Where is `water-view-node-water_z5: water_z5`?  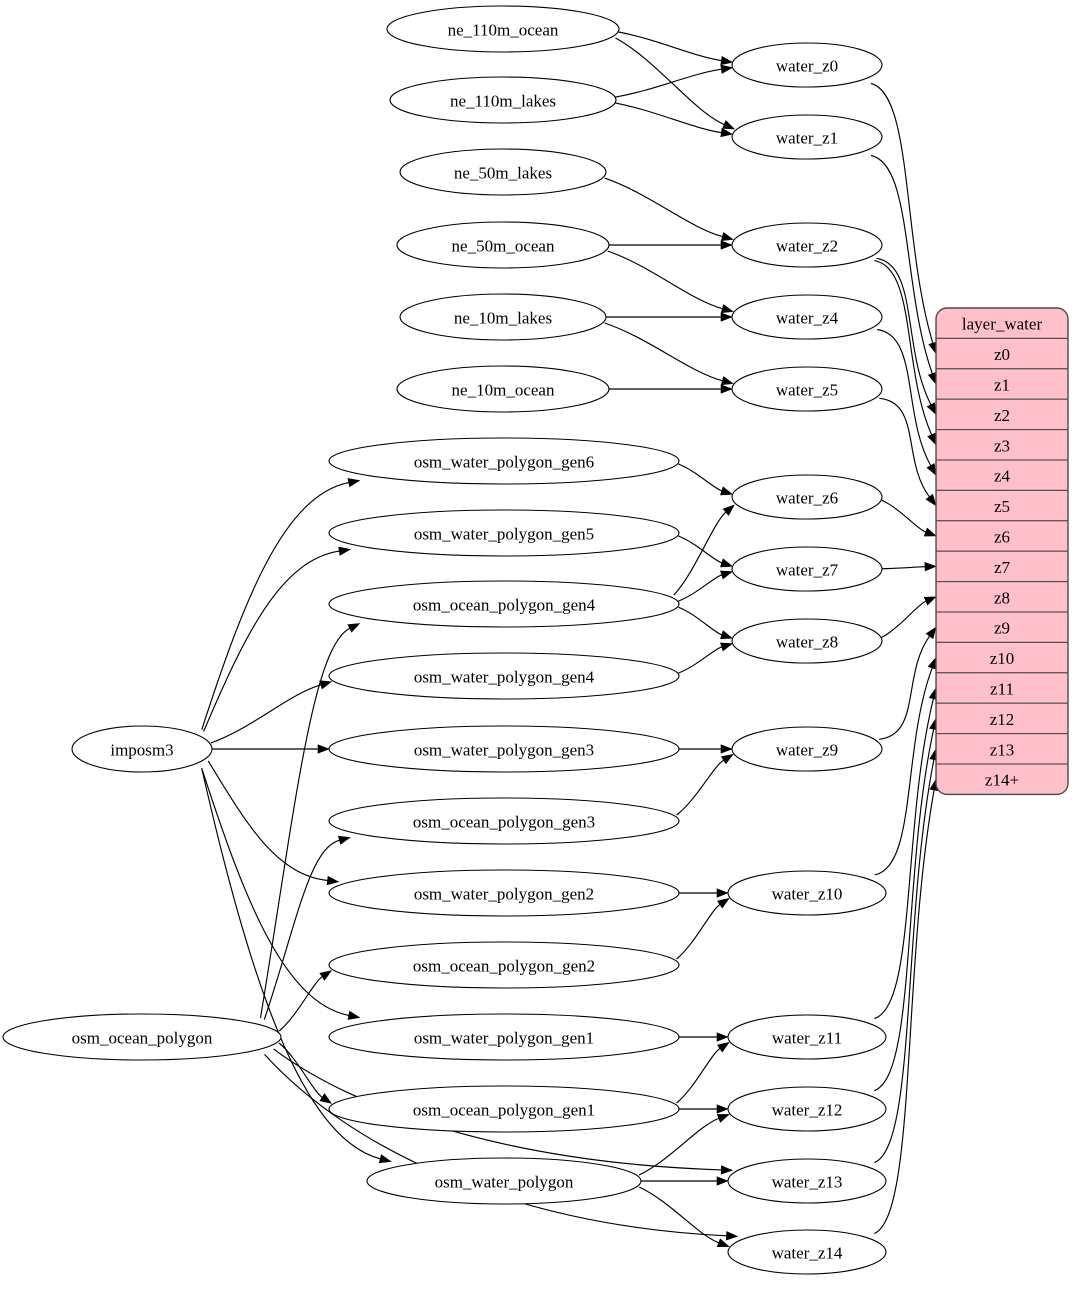
water-view-node-water_z5: water_z5 is located at coordinates (807, 389).